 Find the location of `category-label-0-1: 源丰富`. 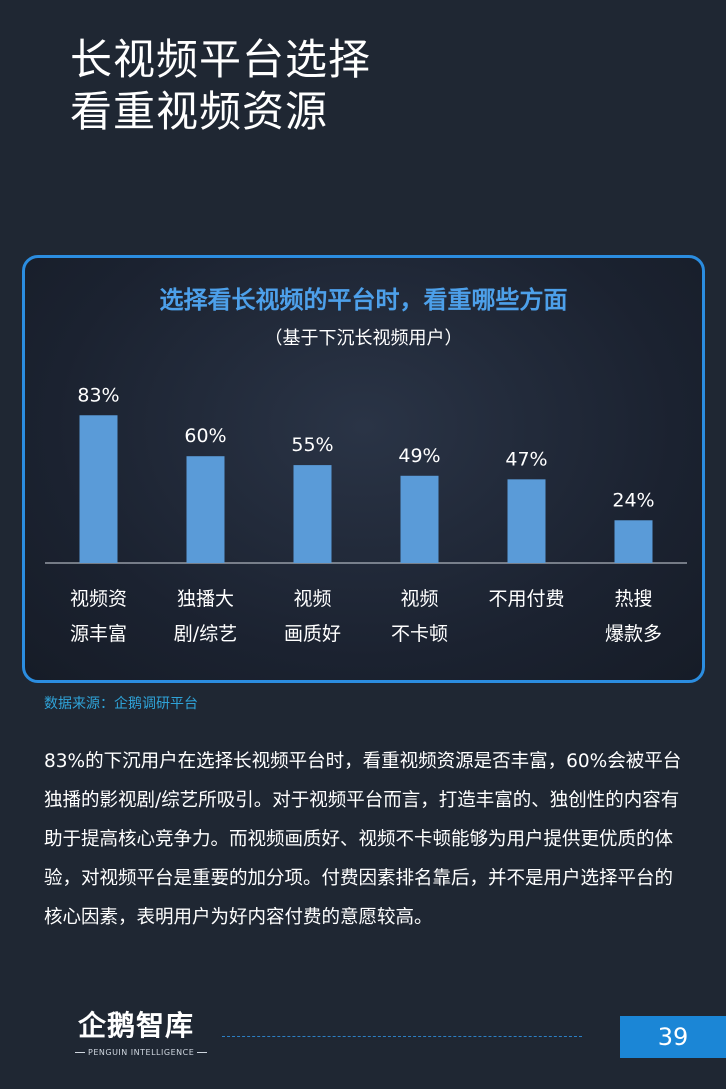

category-label-0-1: 源丰富 is located at coordinates (98, 634).